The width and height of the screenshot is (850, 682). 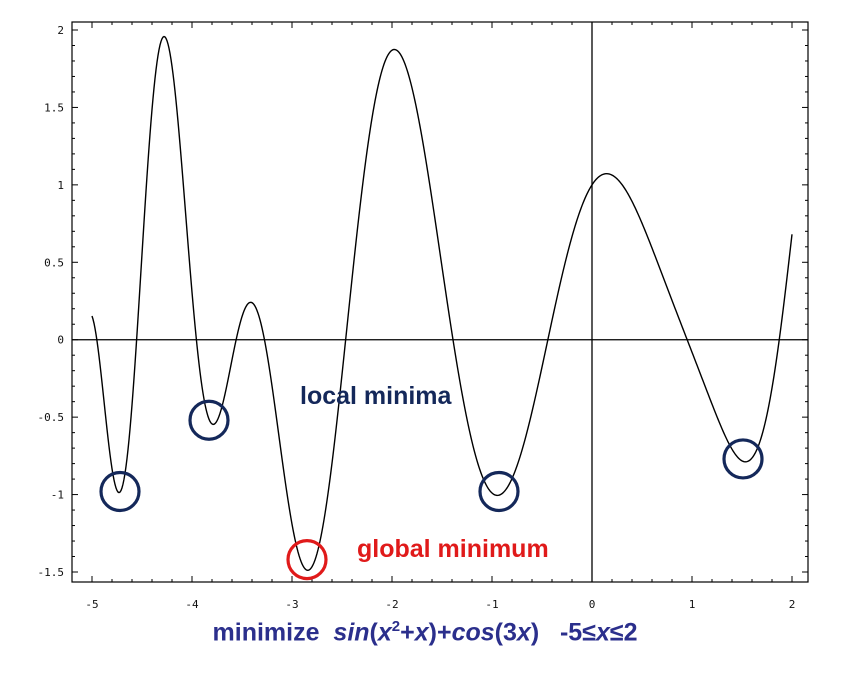 I want to click on caption-cos: cos, so click(x=473, y=632).